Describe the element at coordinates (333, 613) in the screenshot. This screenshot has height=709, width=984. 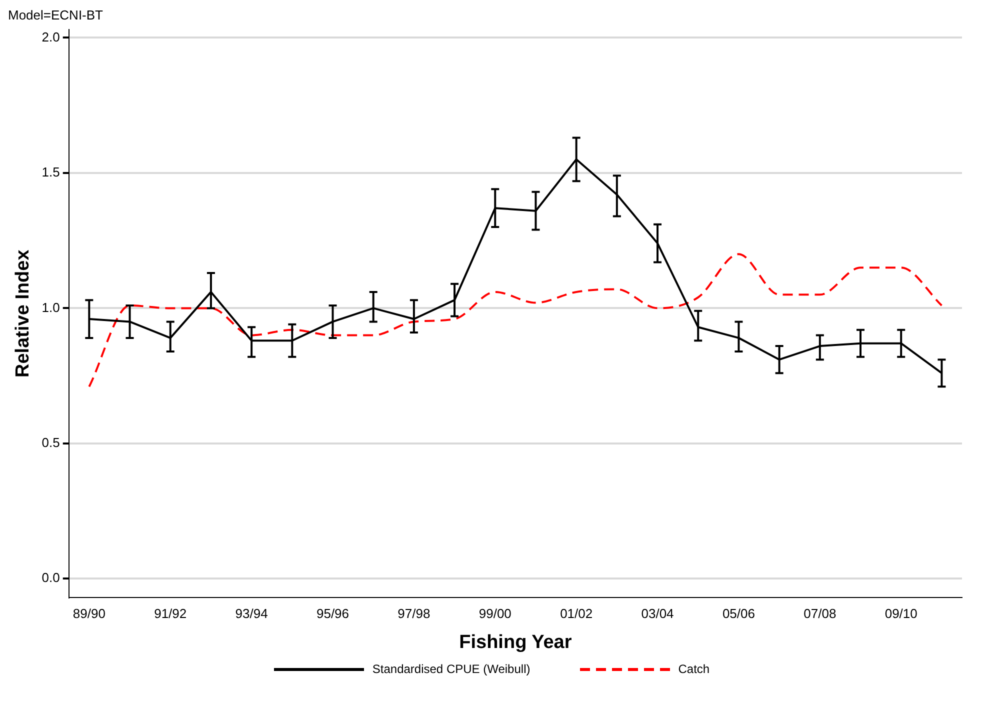
I see `x-tick-label: 95/96` at that location.